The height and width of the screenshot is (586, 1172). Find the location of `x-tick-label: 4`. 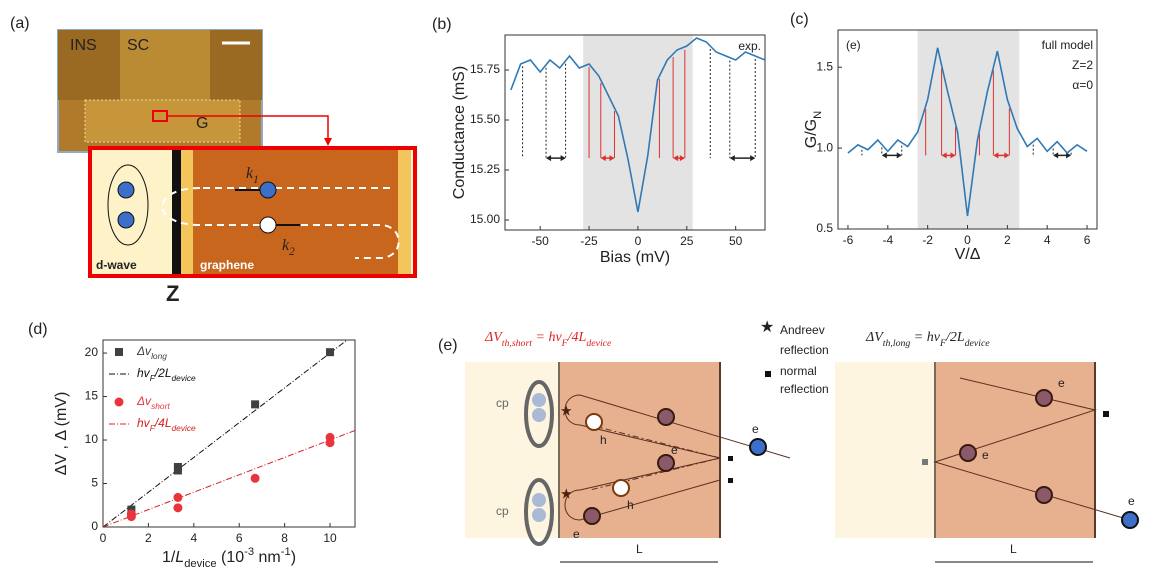

x-tick-label: 4 is located at coordinates (1047, 240).